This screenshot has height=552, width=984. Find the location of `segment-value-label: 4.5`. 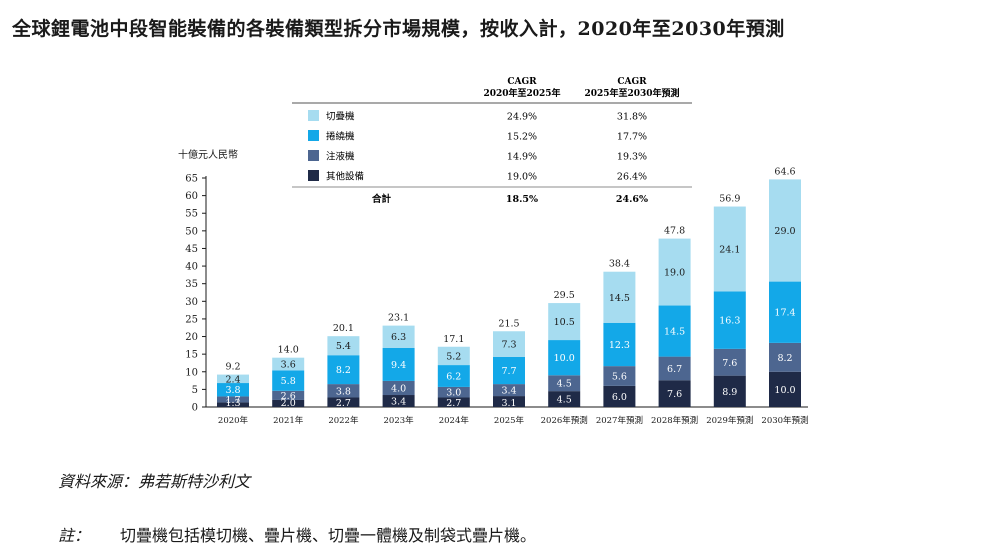

segment-value-label: 4.5 is located at coordinates (564, 384).